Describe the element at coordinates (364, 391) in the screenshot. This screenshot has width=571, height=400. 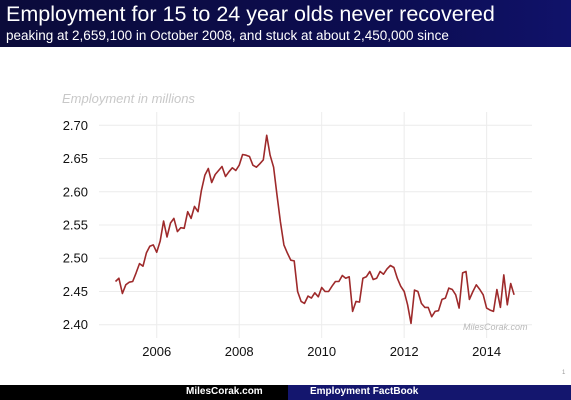
I see `footer-section-label: Employment FactBook` at that location.